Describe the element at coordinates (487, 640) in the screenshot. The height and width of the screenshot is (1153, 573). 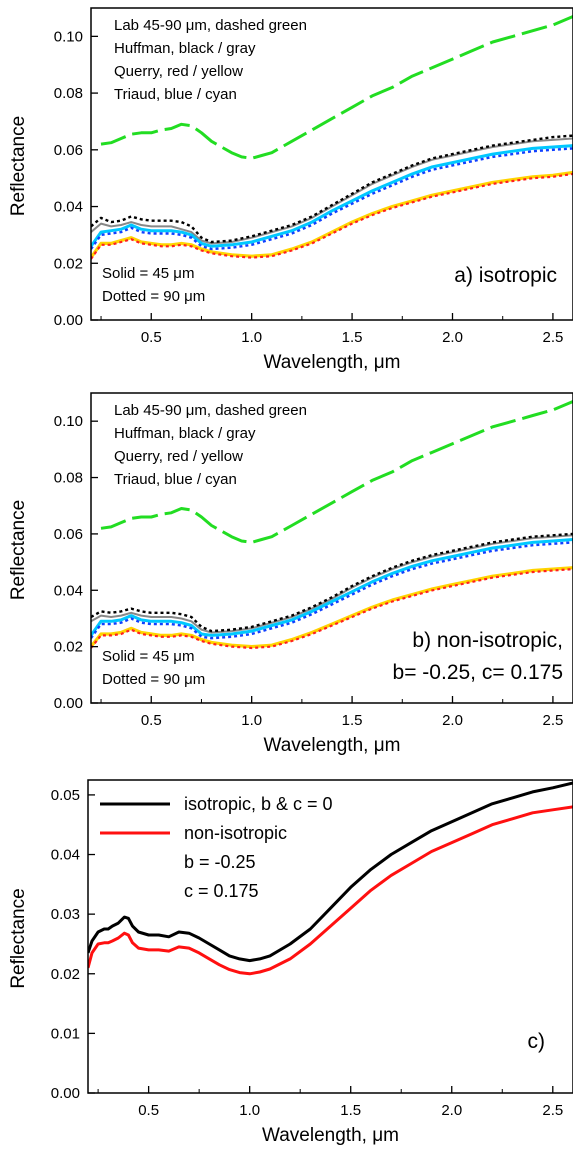
I see `panel-label: b) non-isotropic,` at that location.